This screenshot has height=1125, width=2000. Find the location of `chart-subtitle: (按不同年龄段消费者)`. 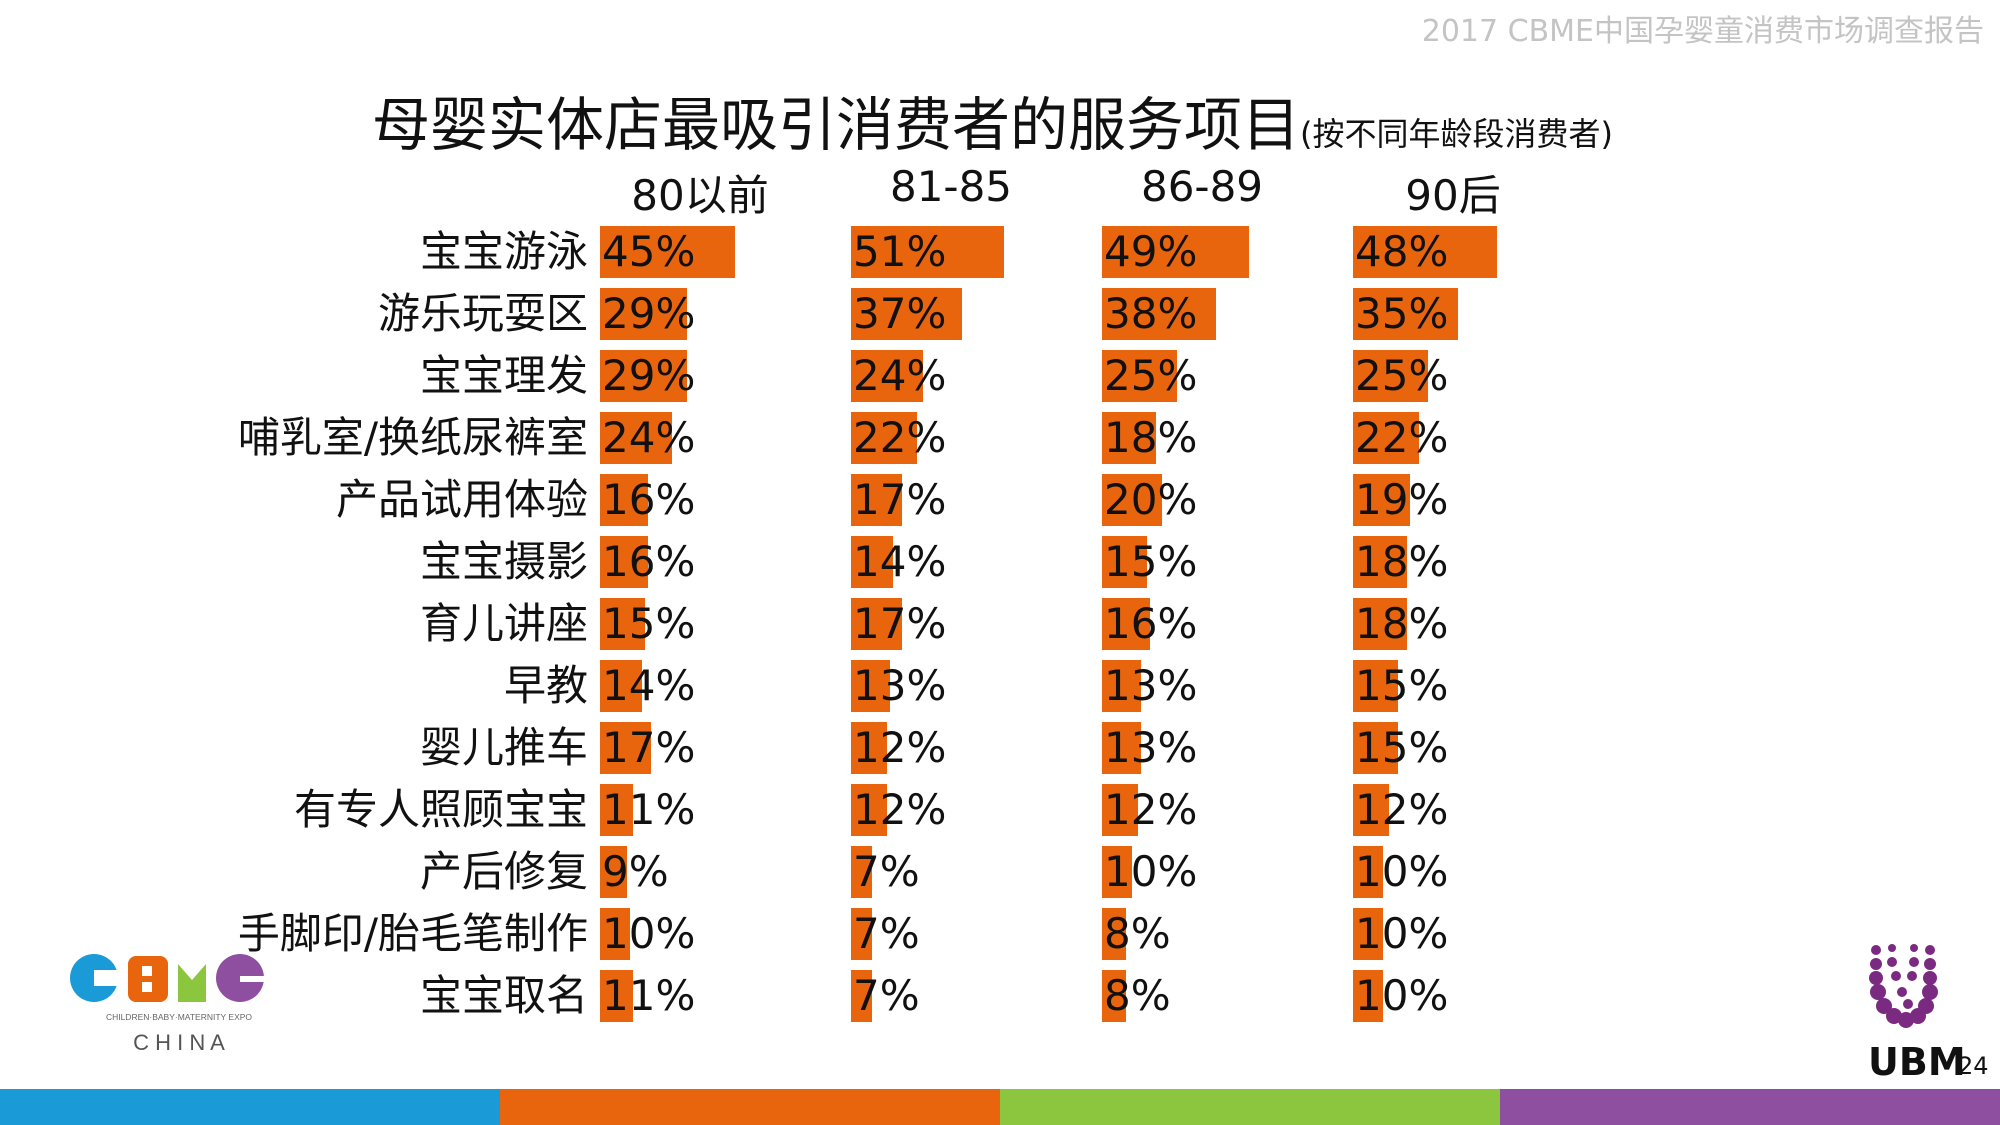

chart-subtitle: (按不同年龄段消费者) is located at coordinates (1456, 134).